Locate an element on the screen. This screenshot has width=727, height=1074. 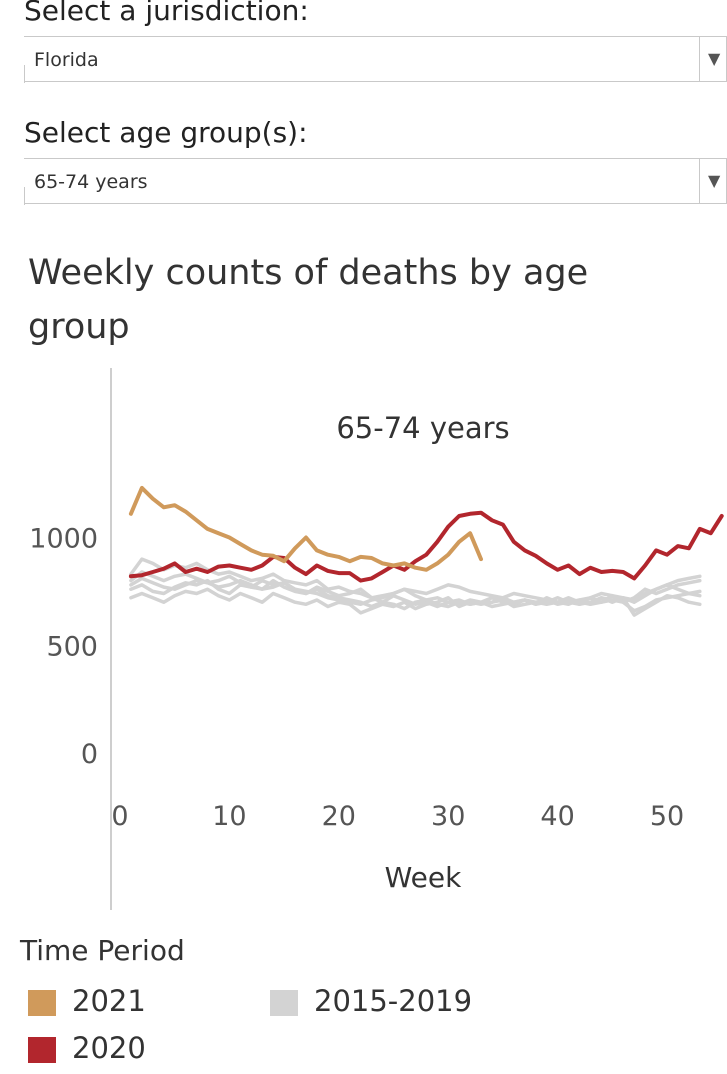
series-line-2020 is located at coordinates (426, 546).